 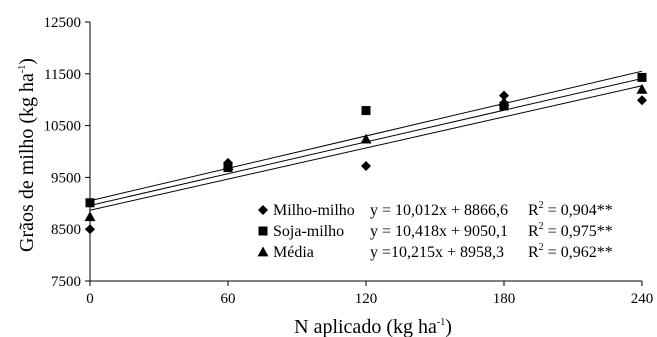 What do you see at coordinates (90, 299) in the screenshot?
I see `x-tick-label: 0` at bounding box center [90, 299].